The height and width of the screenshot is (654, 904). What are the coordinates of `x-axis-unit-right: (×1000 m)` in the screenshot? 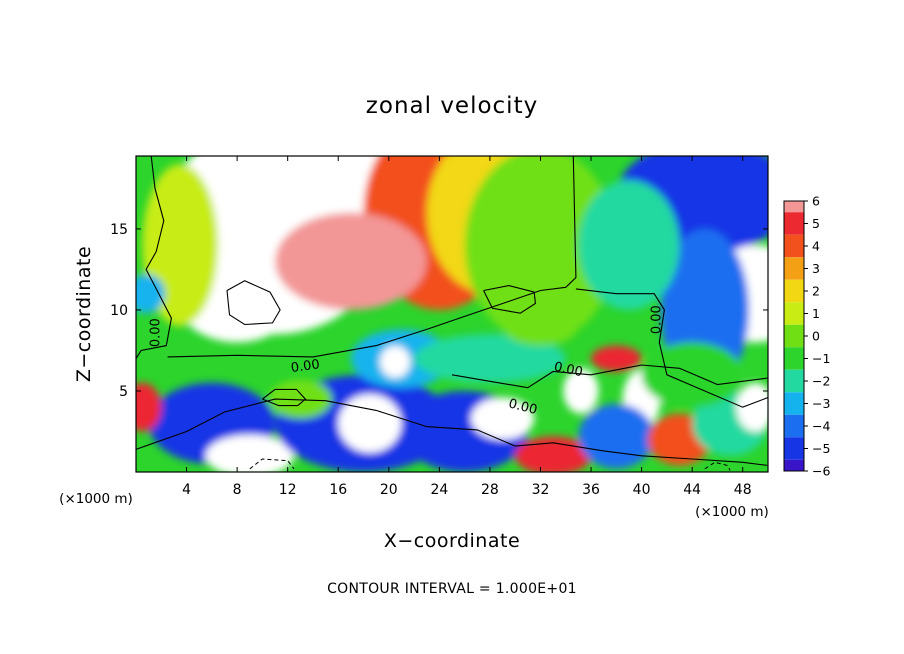 It's located at (732, 512).